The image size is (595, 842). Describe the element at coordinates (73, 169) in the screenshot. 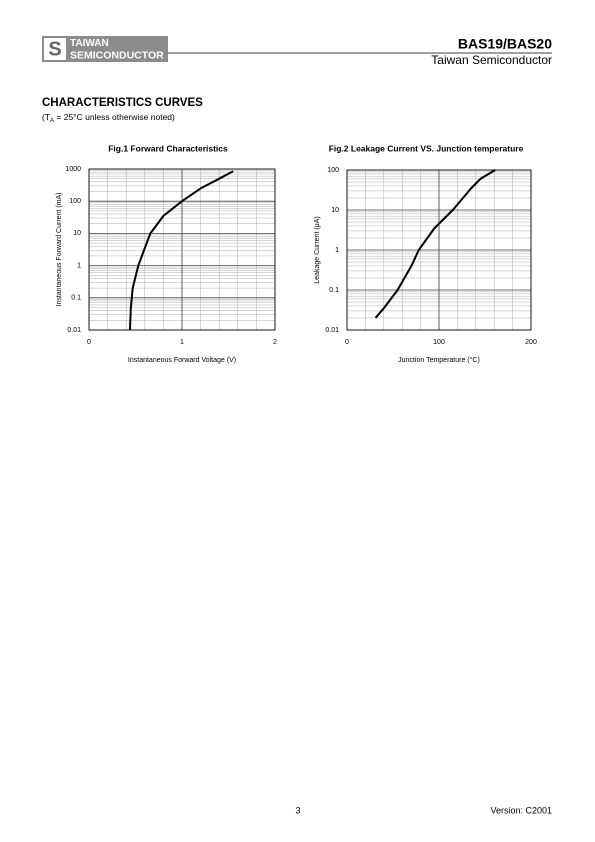

I see `y-tick-label: 1000` at that location.